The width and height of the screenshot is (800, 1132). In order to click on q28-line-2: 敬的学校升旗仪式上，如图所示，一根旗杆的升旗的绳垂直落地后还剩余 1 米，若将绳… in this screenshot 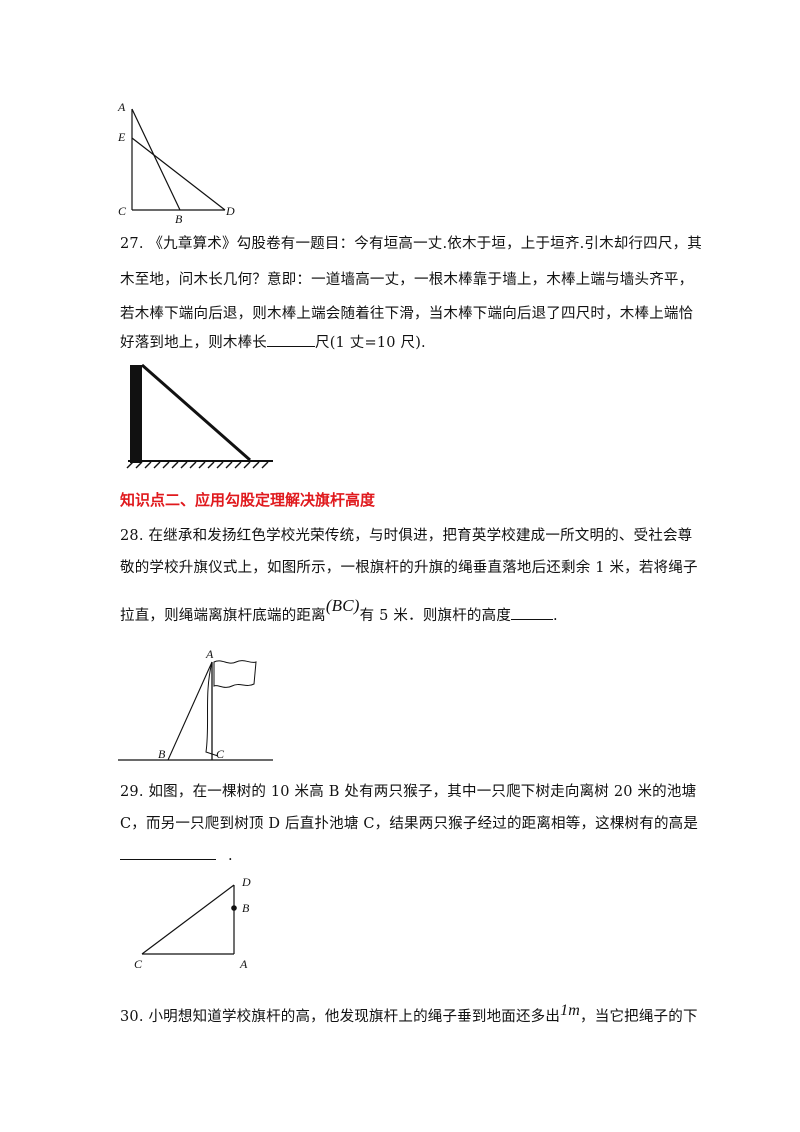, I will do `click(409, 568)`.